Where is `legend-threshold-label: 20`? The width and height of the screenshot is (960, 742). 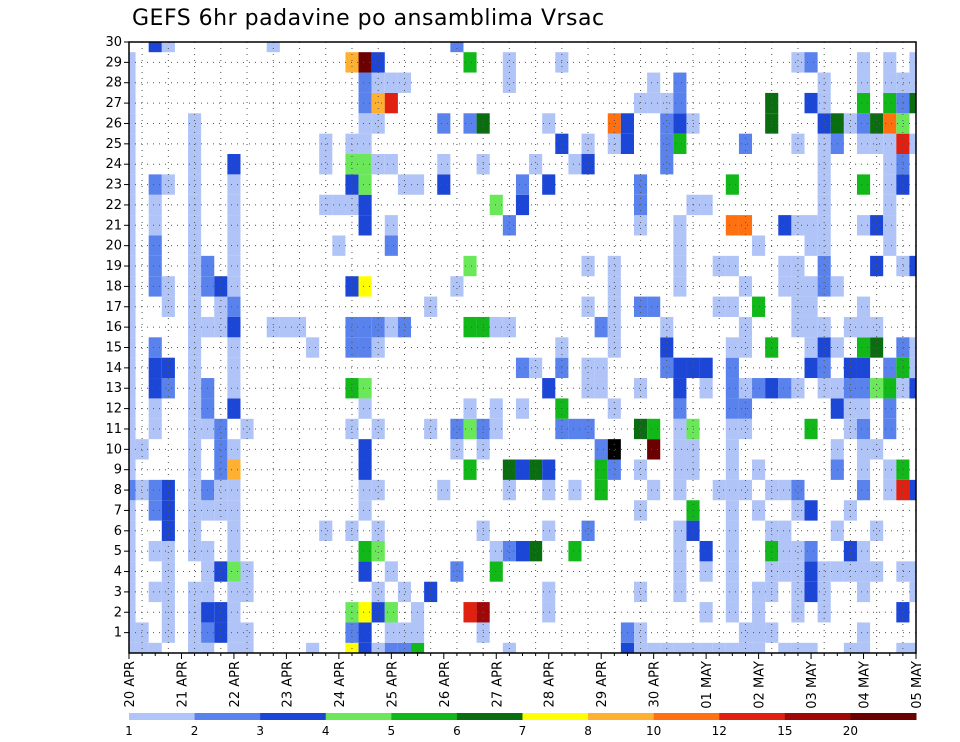 legend-threshold-label: 20 is located at coordinates (850, 731).